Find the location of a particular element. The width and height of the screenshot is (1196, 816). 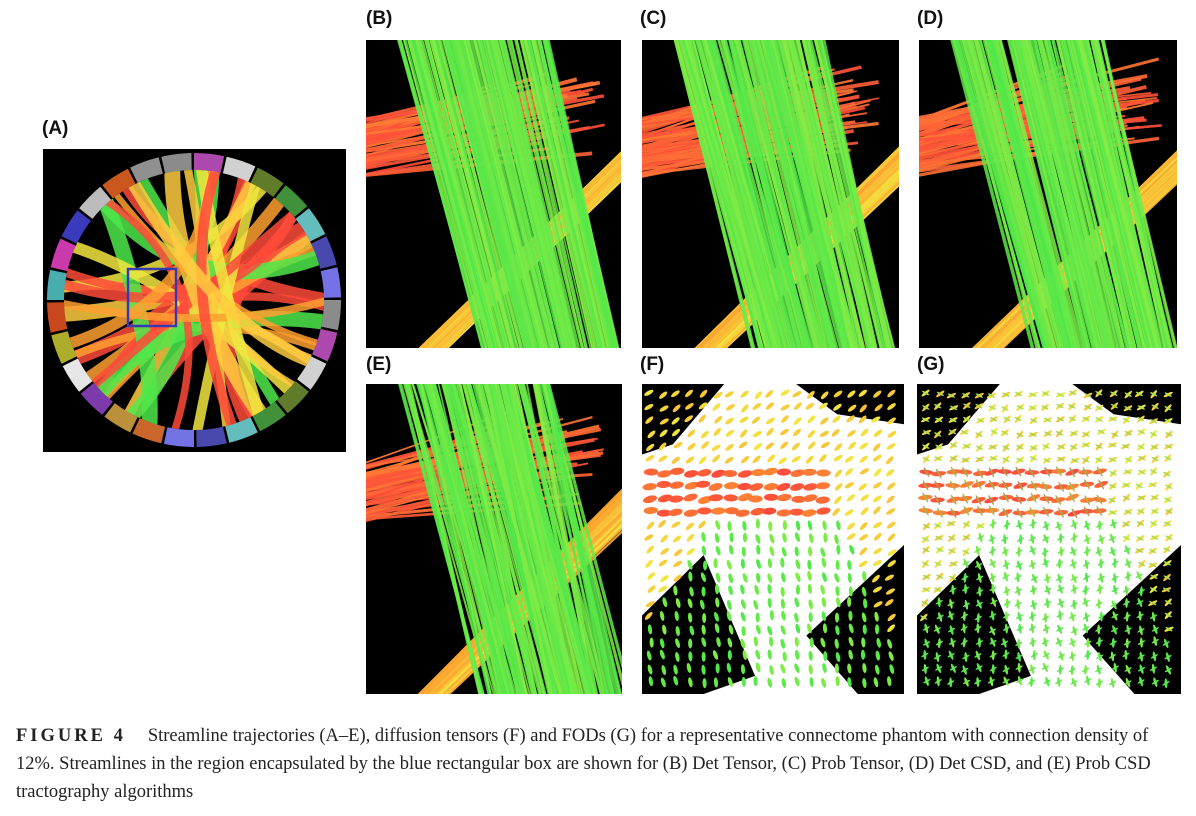

streamline-image-d is located at coordinates (1048, 194).